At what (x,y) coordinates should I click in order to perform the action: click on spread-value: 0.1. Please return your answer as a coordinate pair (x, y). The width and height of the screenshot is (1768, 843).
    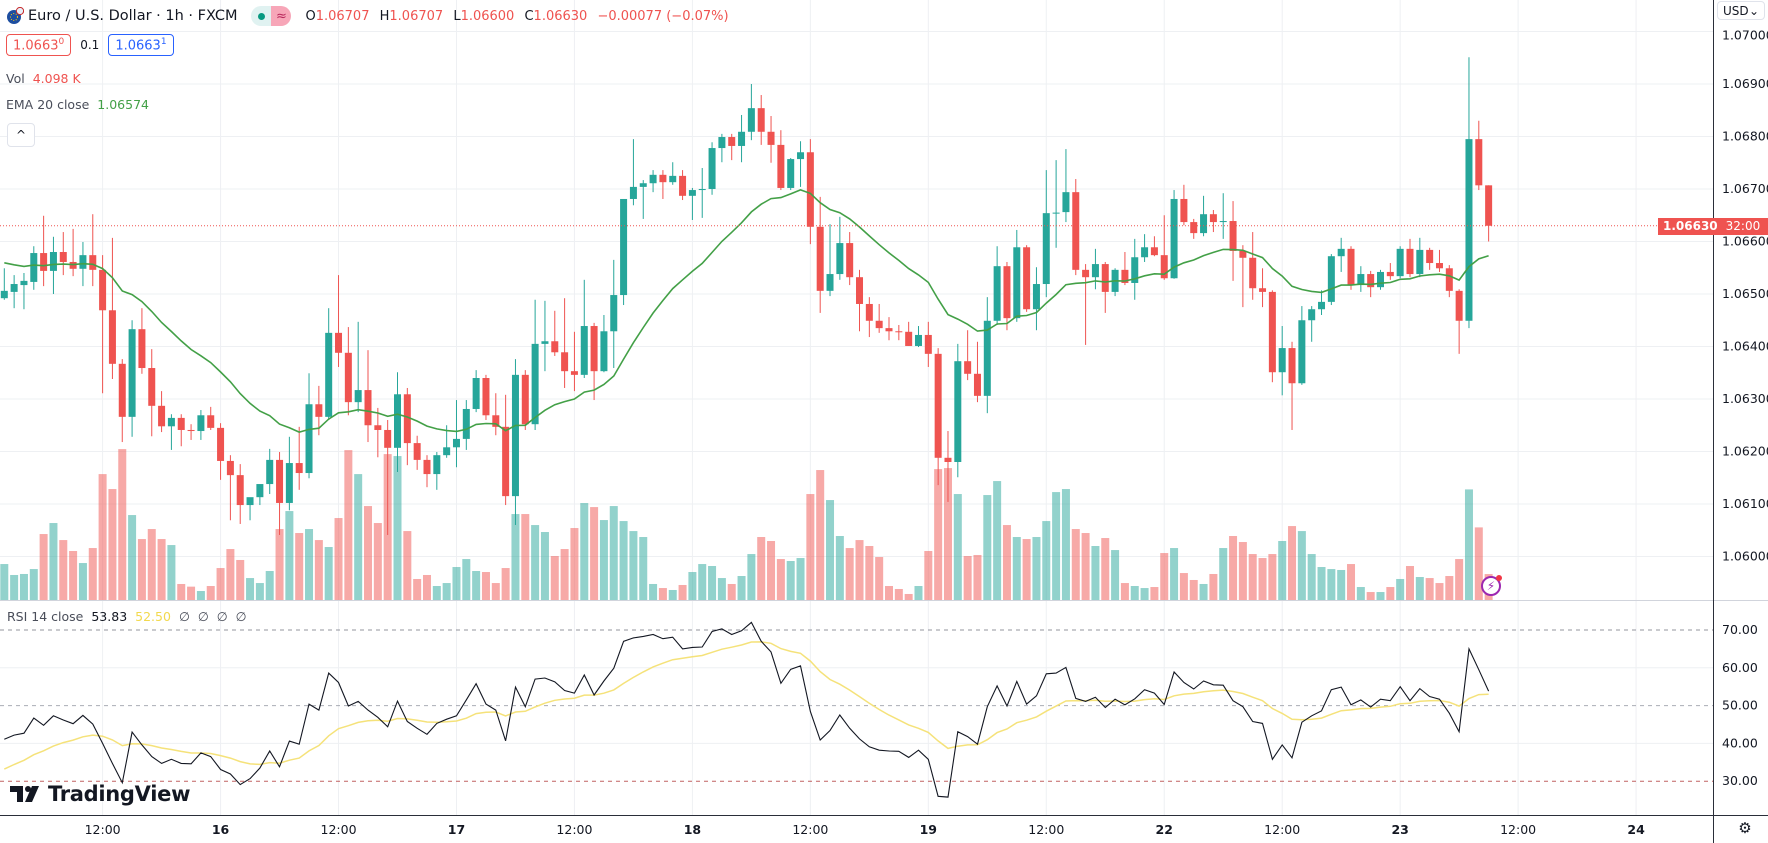
    Looking at the image, I should click on (90, 45).